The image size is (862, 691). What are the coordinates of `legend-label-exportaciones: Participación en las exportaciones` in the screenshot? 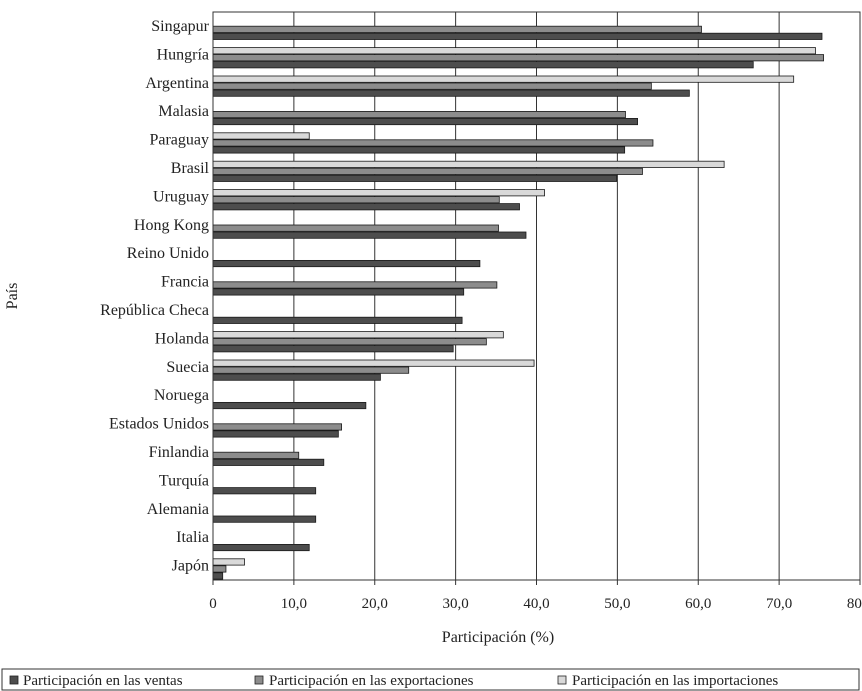 It's located at (371, 681).